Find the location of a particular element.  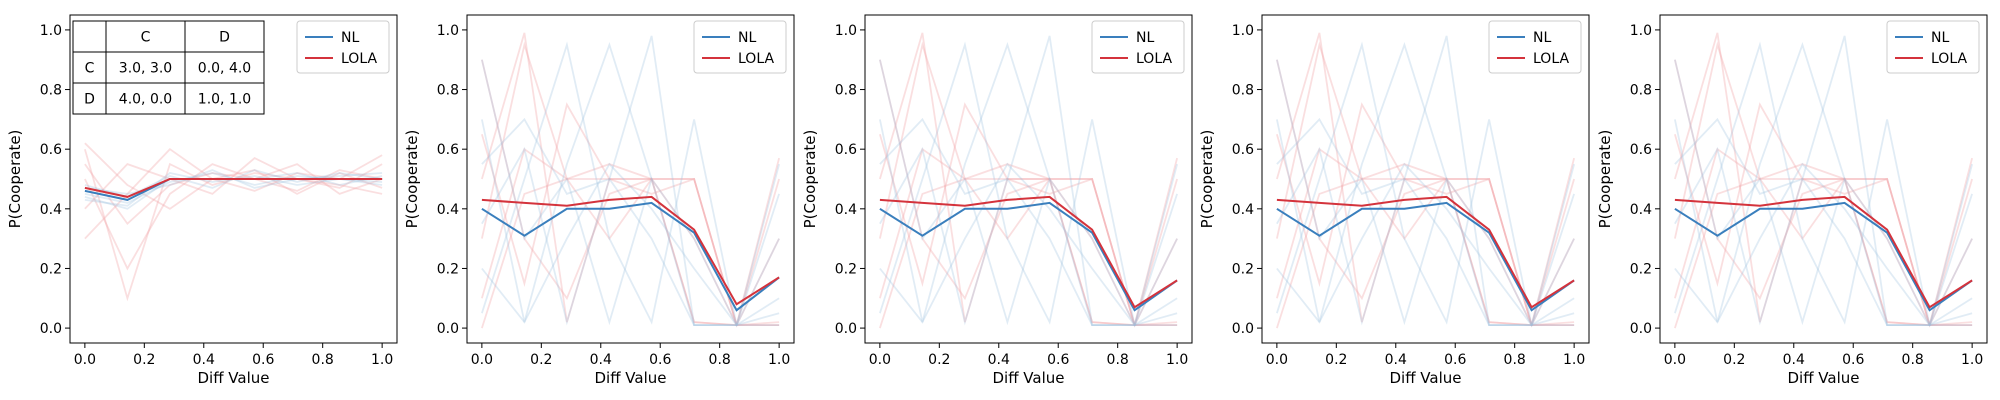

payoff-table-frame is located at coordinates (168, 67).